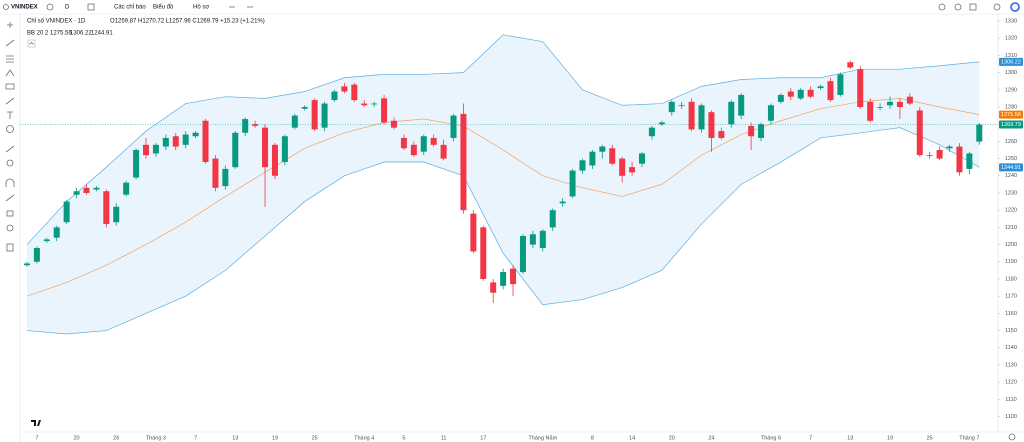 The image size is (1024, 442). I want to click on y-tick-label: 1190, so click(1011, 262).